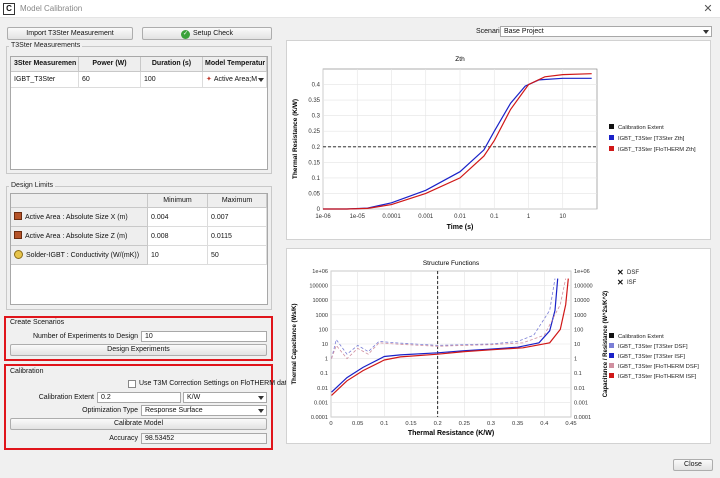 This screenshot has height=478, width=720. What do you see at coordinates (384, 424) in the screenshot?
I see `x-tick-label: 0.1` at bounding box center [384, 424].